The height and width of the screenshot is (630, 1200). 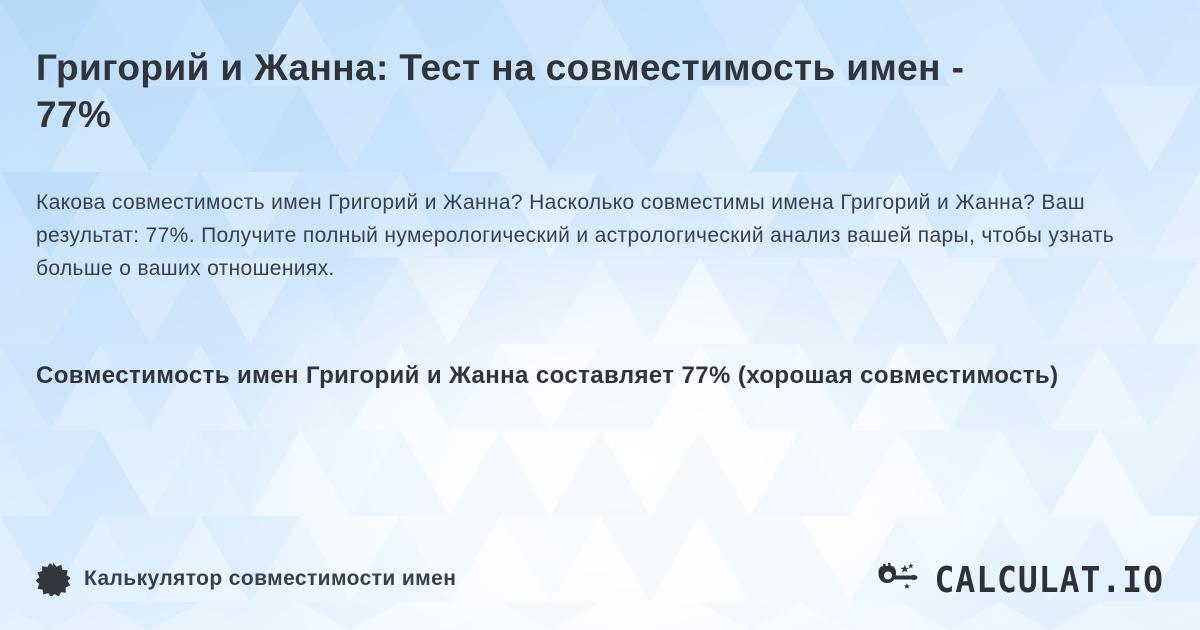 I want to click on logo-wordmark: CALCULAT.IO, so click(x=1049, y=579).